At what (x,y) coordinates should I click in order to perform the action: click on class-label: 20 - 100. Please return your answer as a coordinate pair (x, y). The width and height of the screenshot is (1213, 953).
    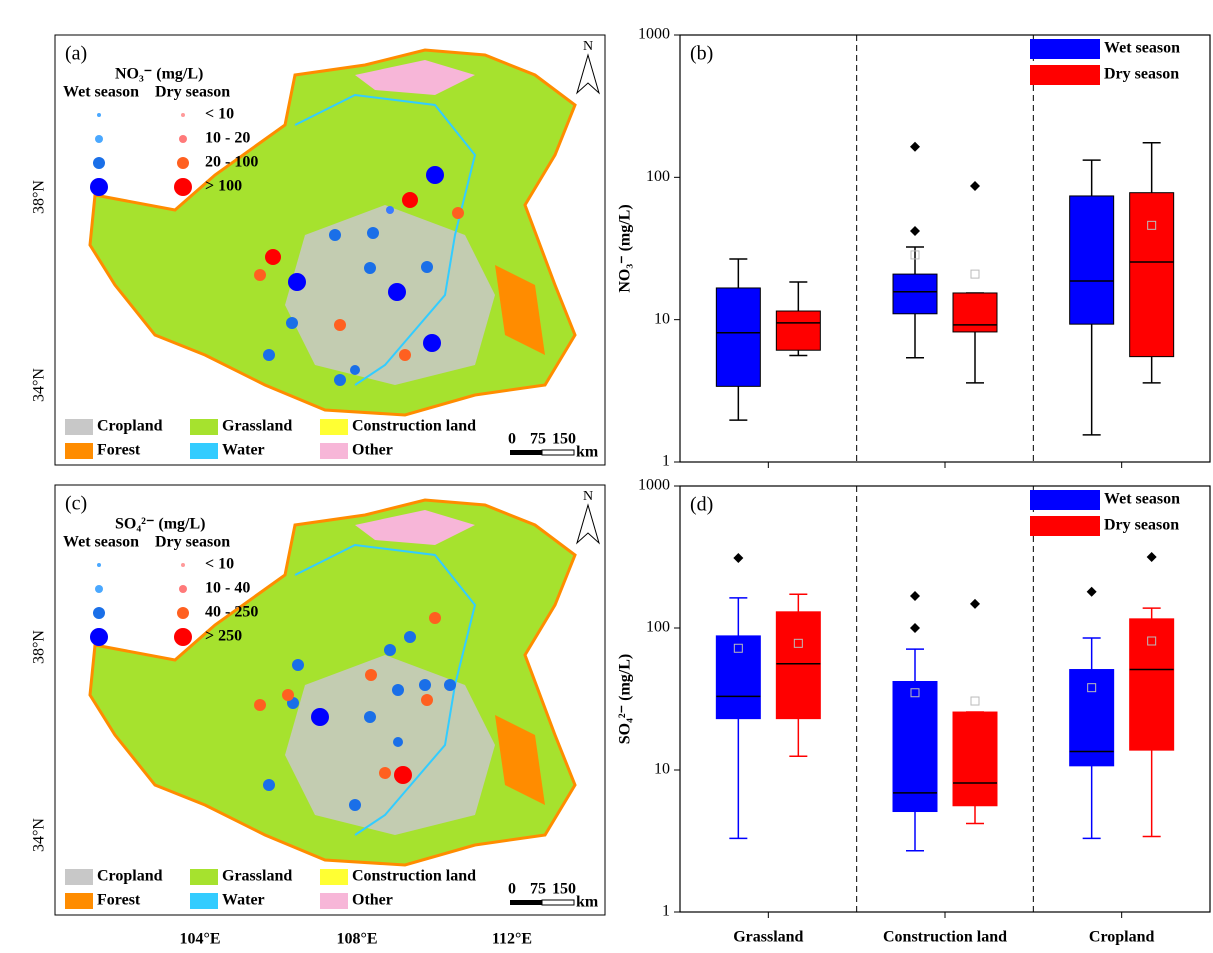
    Looking at the image, I should click on (231, 162).